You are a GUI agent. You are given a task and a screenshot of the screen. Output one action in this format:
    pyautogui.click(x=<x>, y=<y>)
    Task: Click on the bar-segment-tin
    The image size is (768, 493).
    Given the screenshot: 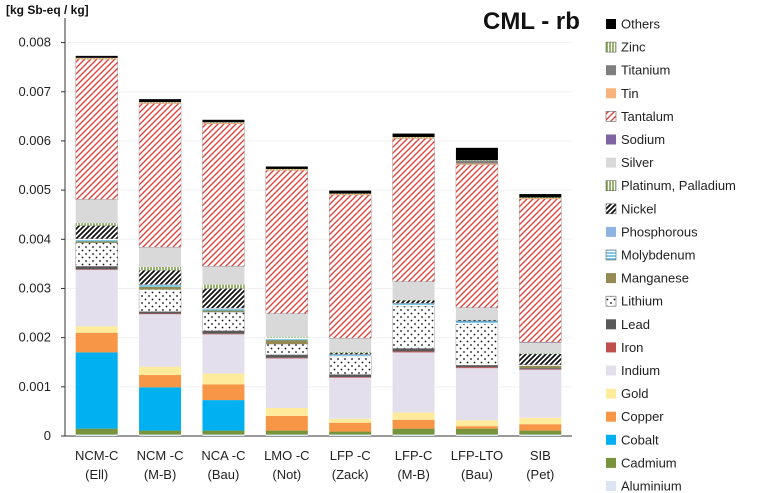 What is the action you would take?
    pyautogui.click(x=223, y=123)
    